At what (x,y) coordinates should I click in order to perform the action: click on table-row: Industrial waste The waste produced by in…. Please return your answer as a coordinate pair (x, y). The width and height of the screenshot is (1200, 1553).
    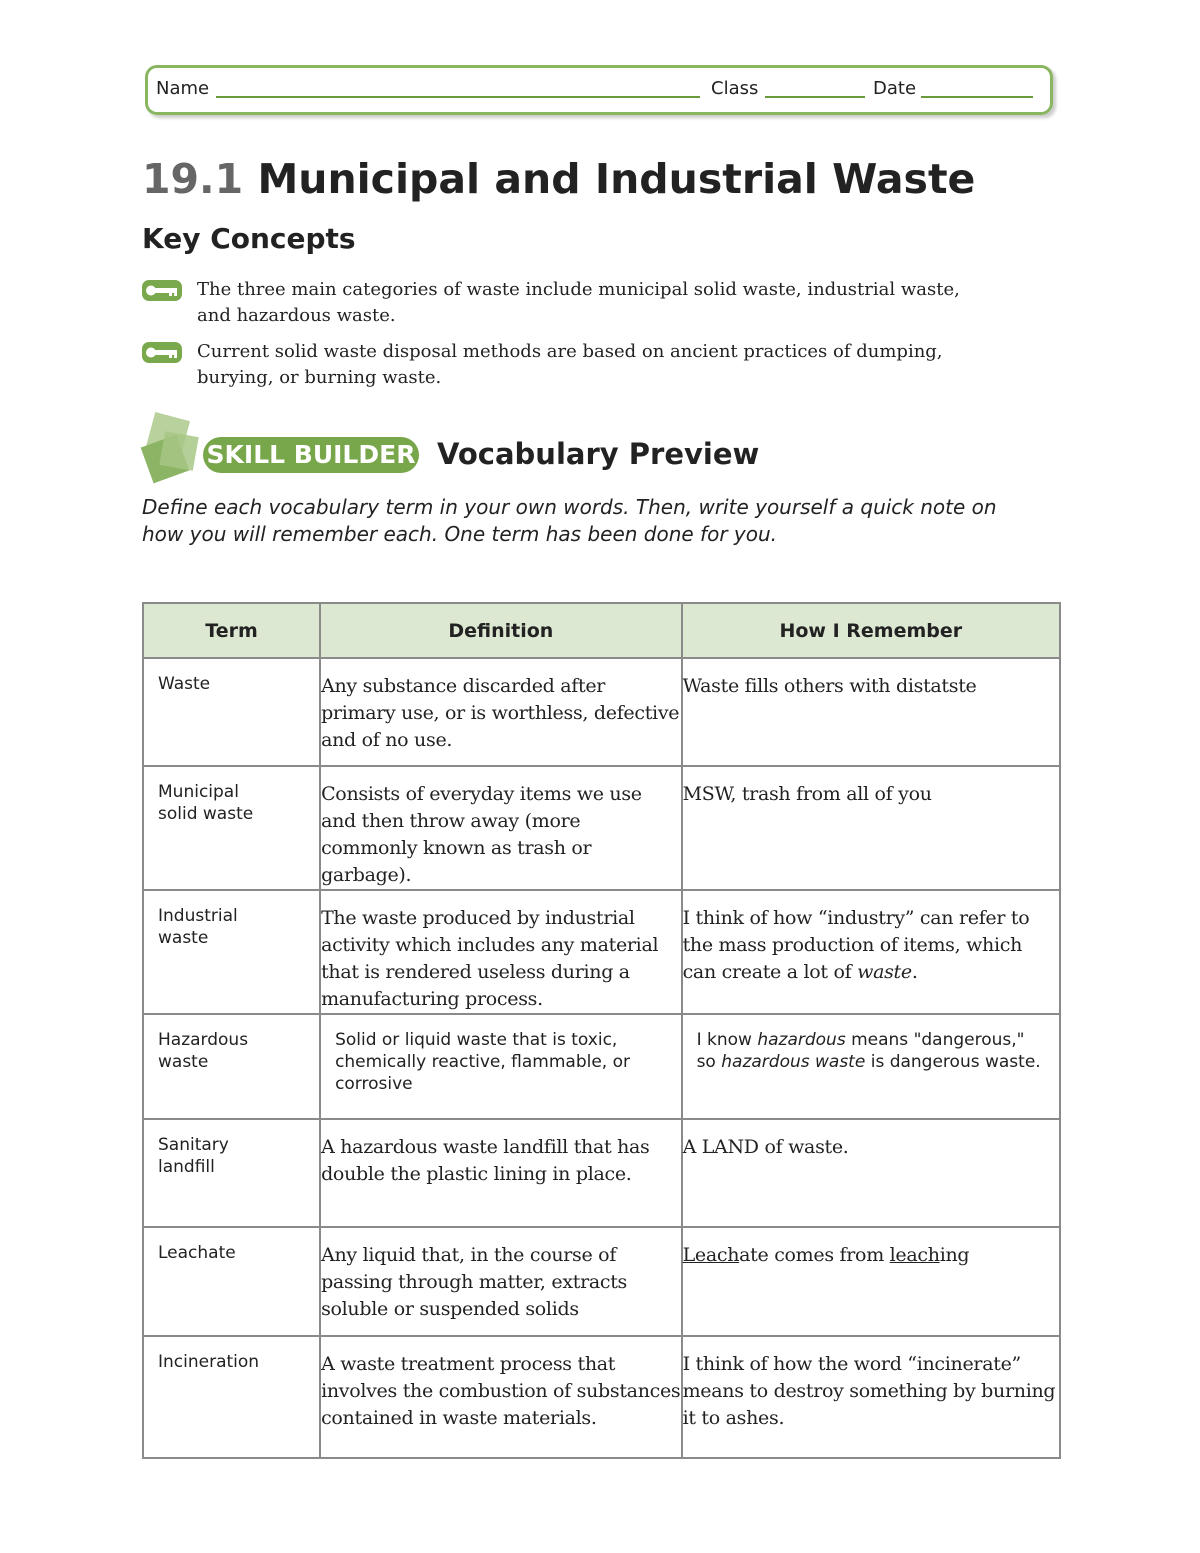
    Looking at the image, I should click on (601, 952).